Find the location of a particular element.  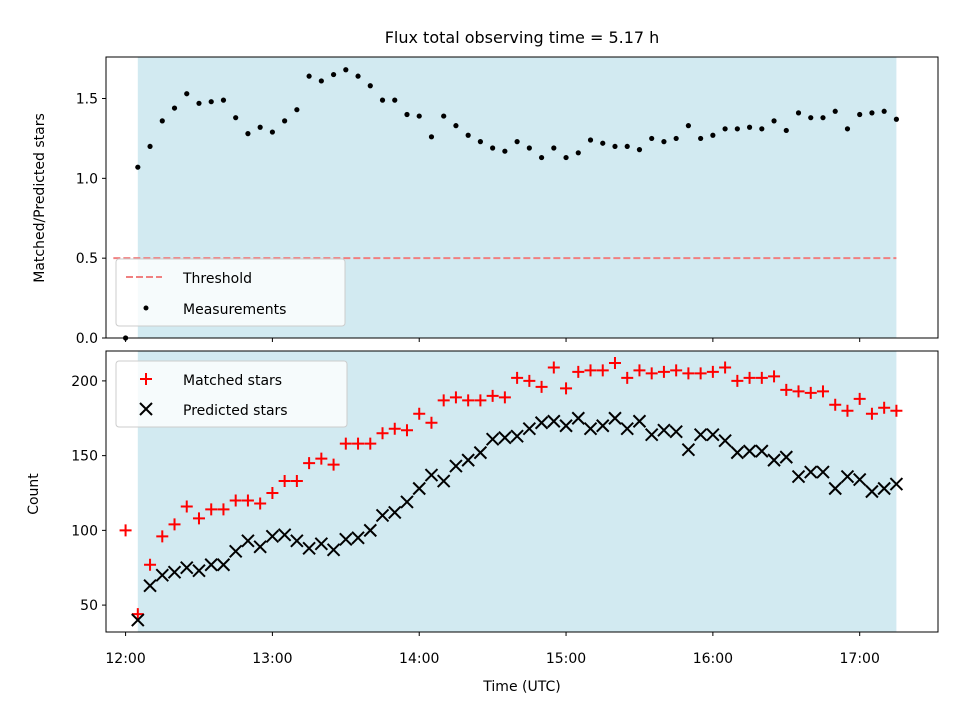

legend-measurements-swatch is located at coordinates (146, 308).